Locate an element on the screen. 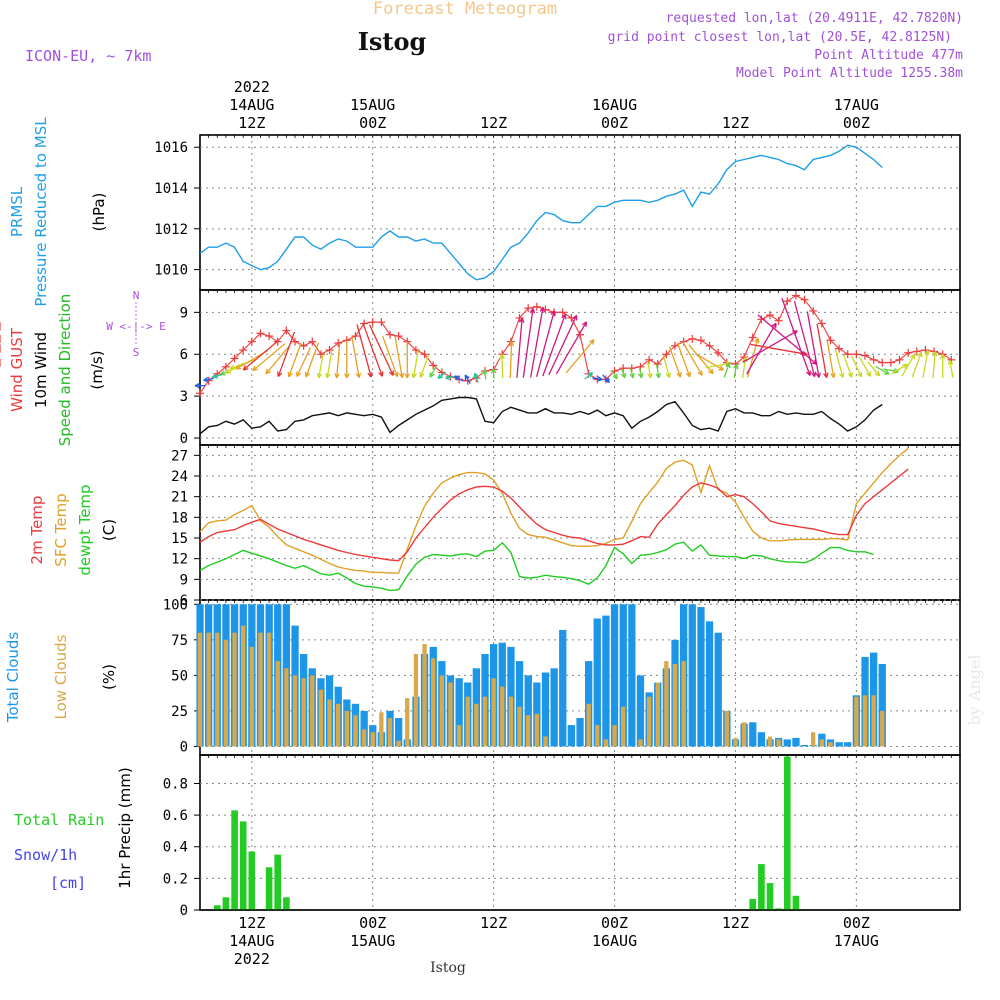  rain-label: Total Rain is located at coordinates (59, 820).